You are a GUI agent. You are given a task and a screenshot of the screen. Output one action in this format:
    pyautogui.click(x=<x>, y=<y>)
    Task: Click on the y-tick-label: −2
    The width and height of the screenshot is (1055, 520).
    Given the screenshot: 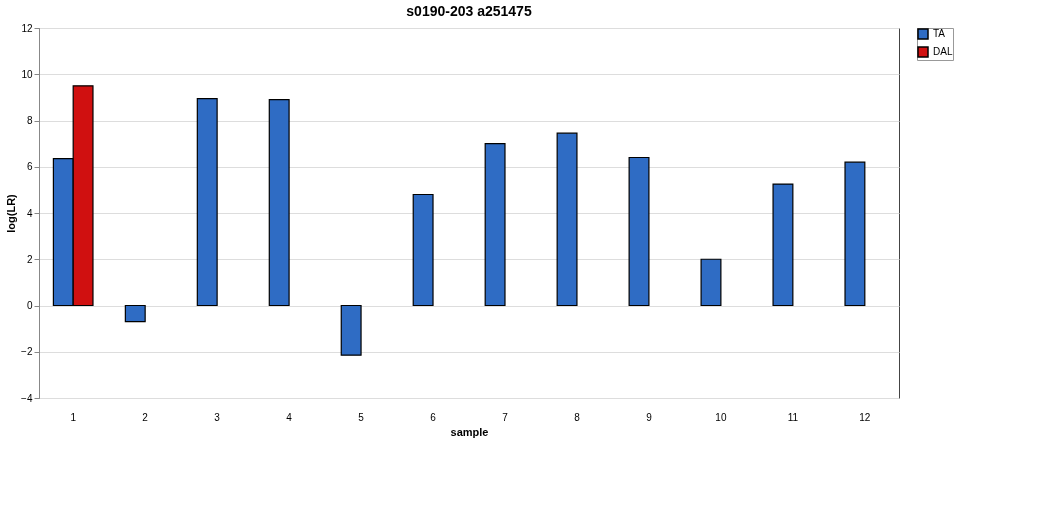 What is the action you would take?
    pyautogui.click(x=27, y=352)
    